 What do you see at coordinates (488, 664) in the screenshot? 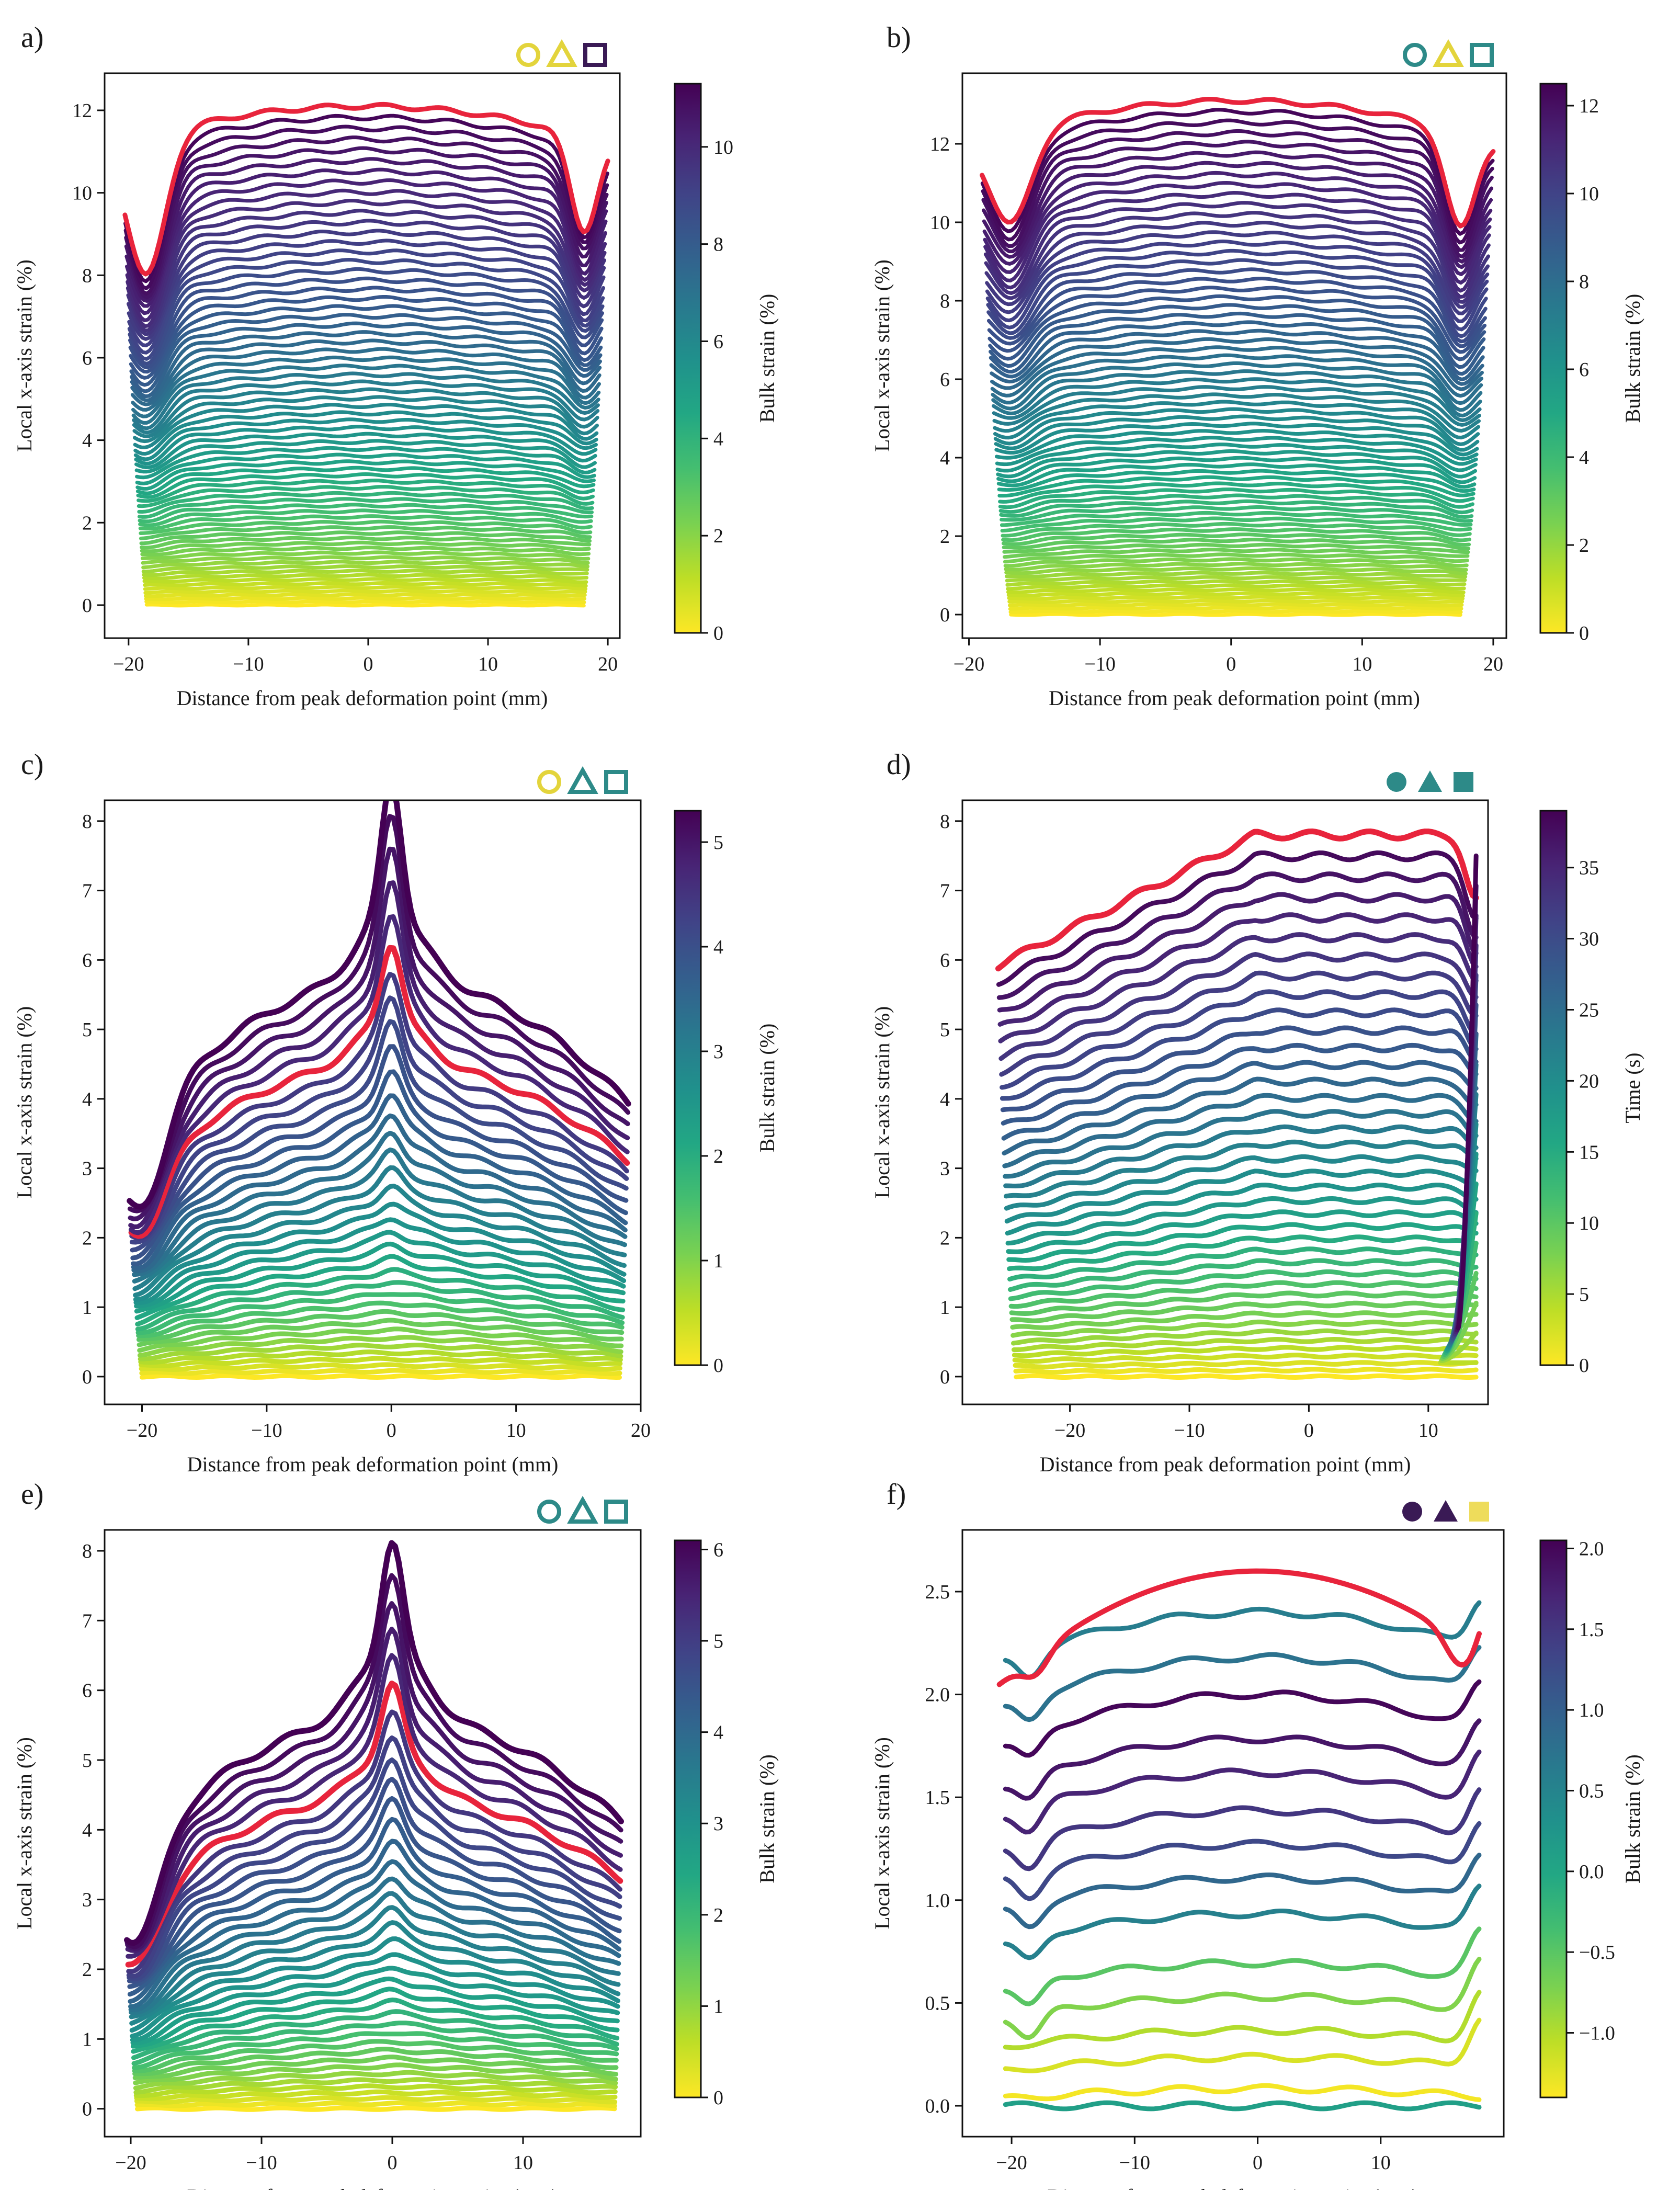
I see `x-tick-label: 10` at bounding box center [488, 664].